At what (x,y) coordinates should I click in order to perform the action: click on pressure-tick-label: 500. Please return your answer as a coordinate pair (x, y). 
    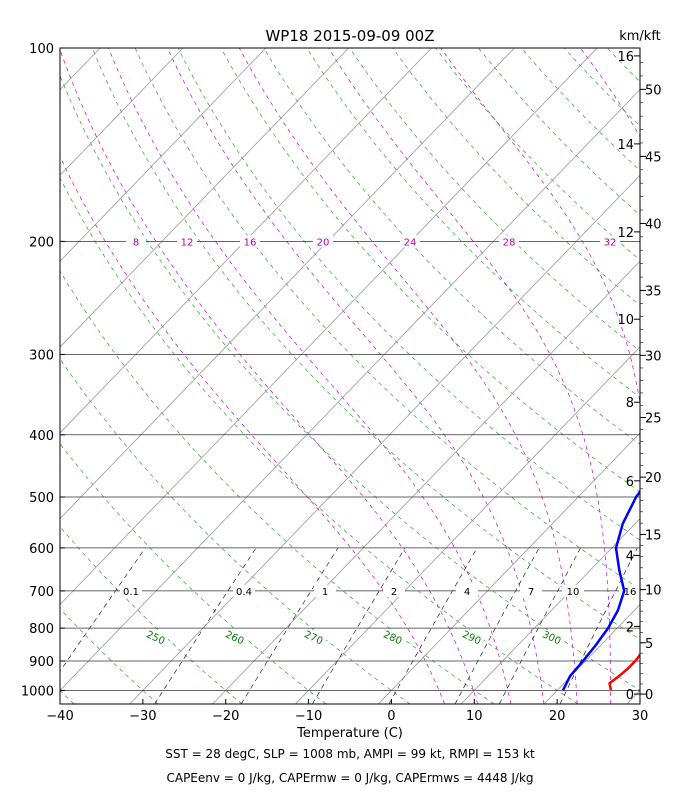
    Looking at the image, I should click on (41, 498).